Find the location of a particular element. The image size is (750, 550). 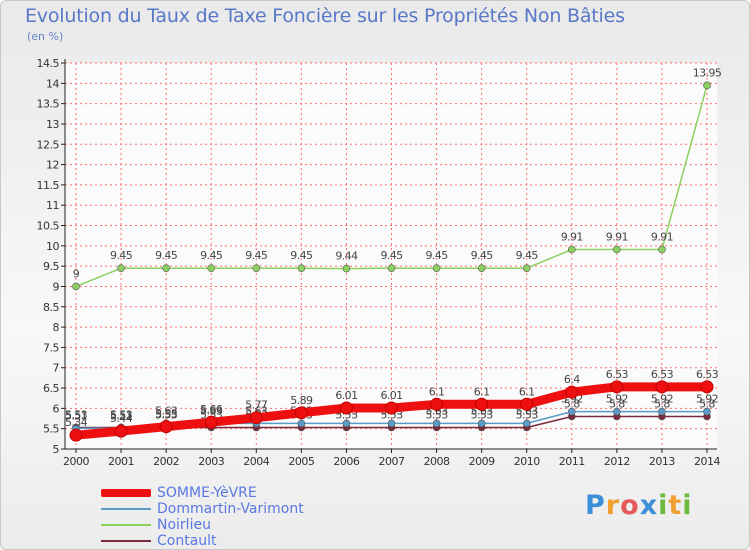

x-tick-label: 2012 is located at coordinates (617, 461).